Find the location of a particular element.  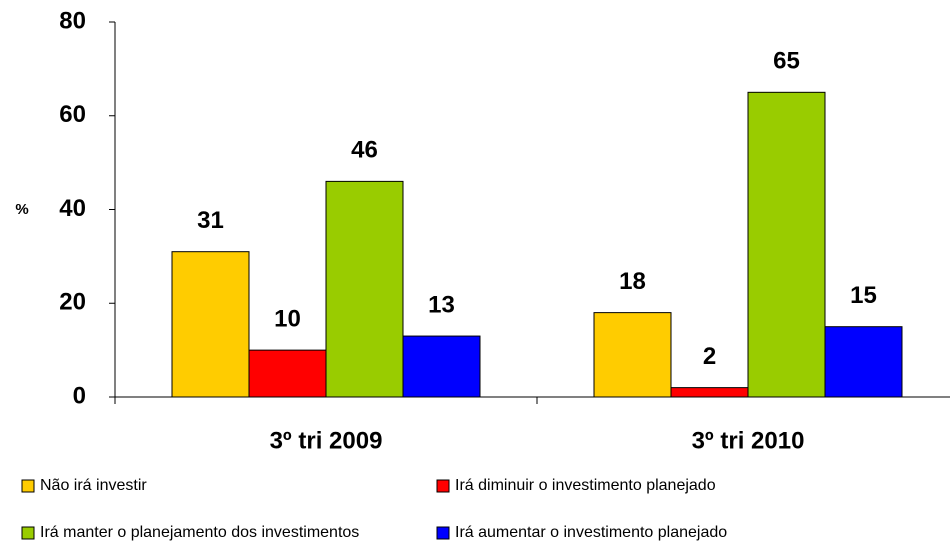

data-label: 18 is located at coordinates (632, 281).